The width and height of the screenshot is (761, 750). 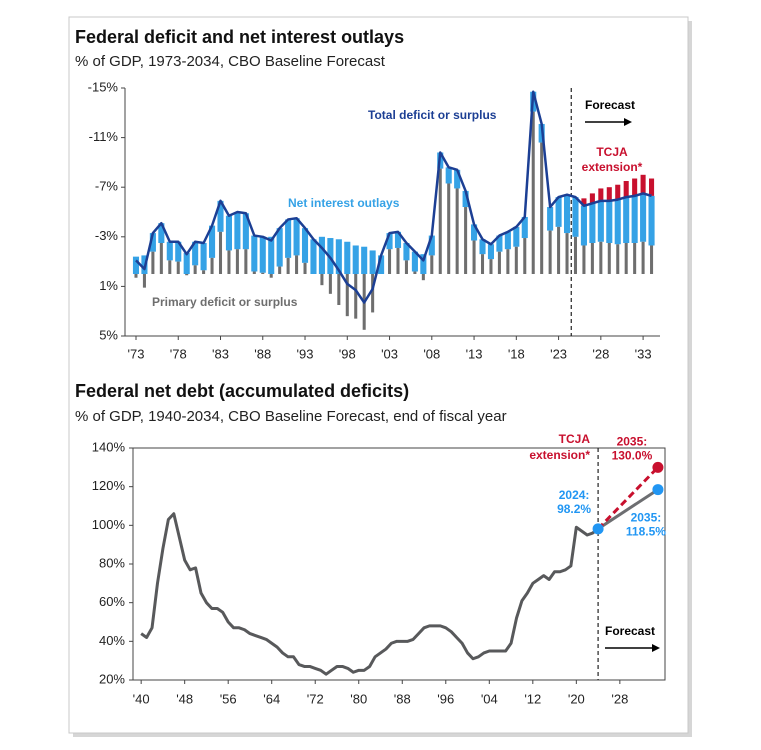 I want to click on y-tick-label: -7%, so click(x=107, y=186).